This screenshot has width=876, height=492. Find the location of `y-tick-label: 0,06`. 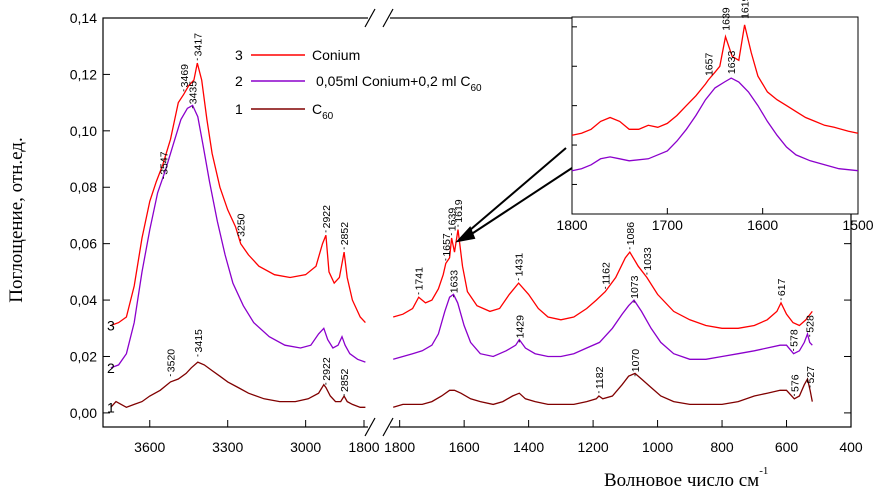

y-tick-label: 0,06 is located at coordinates (83, 244).